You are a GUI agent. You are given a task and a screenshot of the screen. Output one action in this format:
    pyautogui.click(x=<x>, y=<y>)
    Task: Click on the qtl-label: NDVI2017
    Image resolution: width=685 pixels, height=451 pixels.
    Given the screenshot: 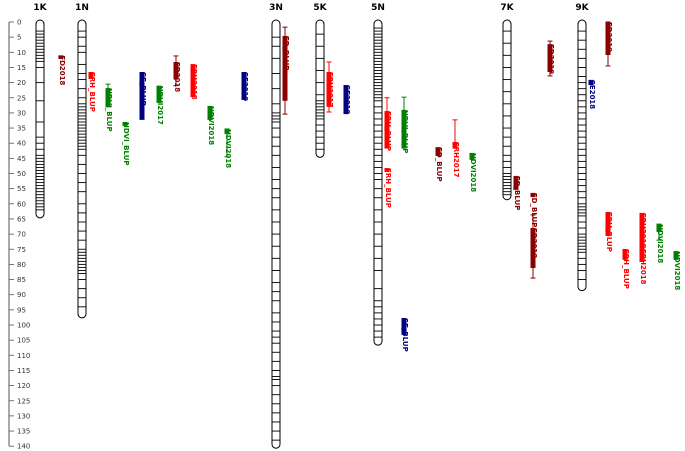 What is the action you would take?
    pyautogui.click(x=160, y=105)
    